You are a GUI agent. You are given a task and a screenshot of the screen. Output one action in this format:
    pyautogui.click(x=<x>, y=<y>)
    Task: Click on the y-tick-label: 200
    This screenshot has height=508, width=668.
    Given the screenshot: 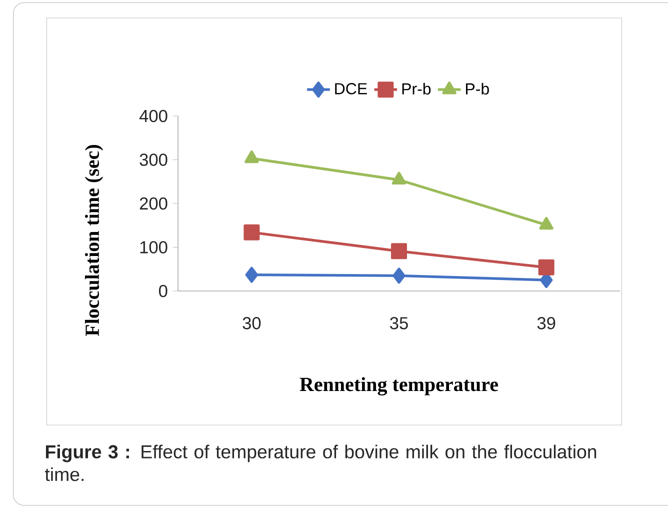 What is the action you would take?
    pyautogui.click(x=154, y=203)
    